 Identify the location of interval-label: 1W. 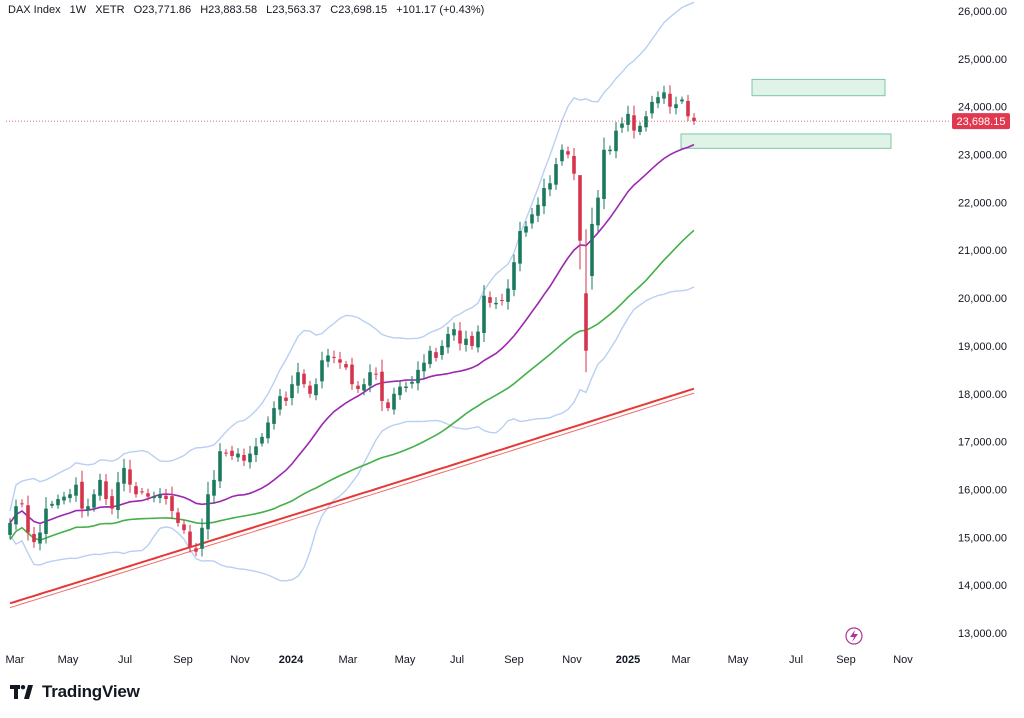
(78, 10).